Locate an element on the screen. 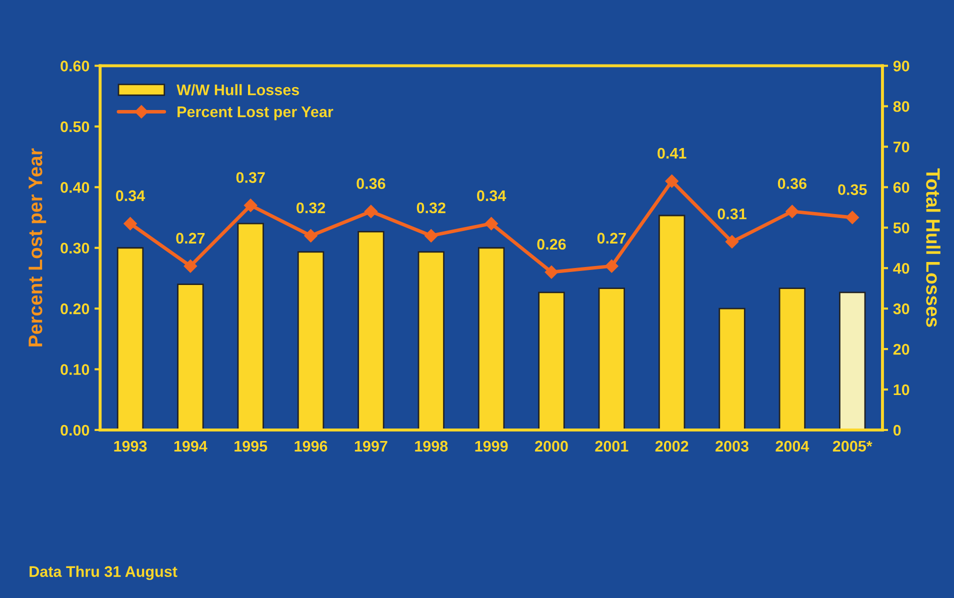 Image resolution: width=954 pixels, height=598 pixels. x-tick-label: 2000 is located at coordinates (551, 446).